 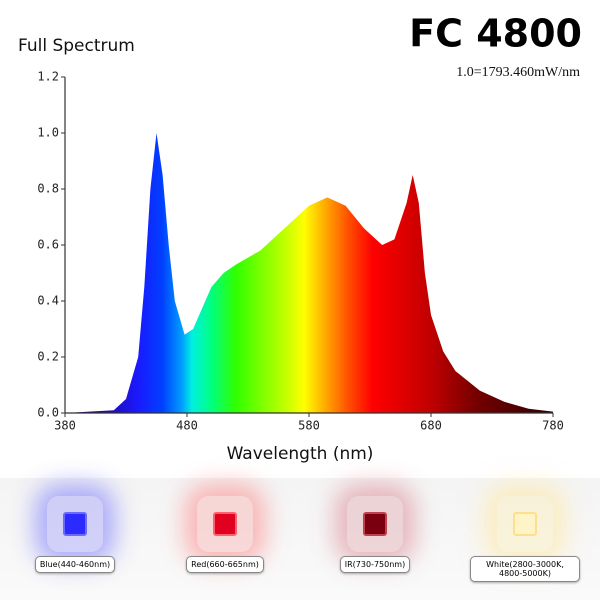 I want to click on legend-item: White(2800-3000K, 4800-5000K), so click(x=525, y=539).